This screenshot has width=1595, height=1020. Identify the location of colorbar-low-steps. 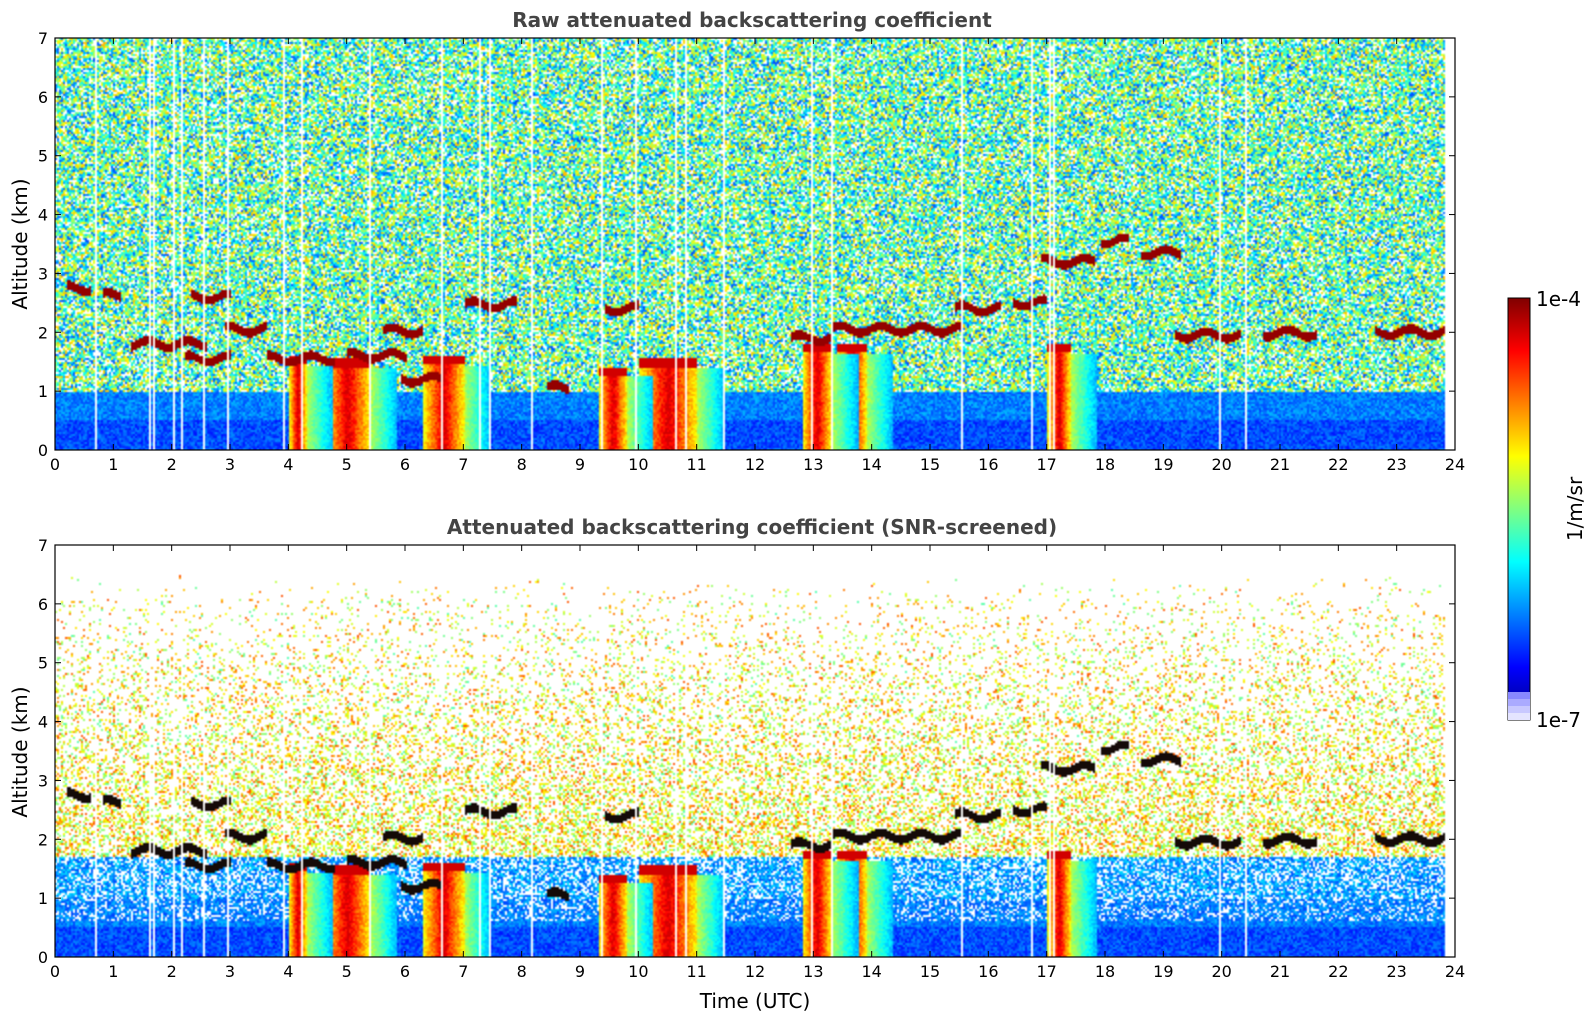
(1519, 706).